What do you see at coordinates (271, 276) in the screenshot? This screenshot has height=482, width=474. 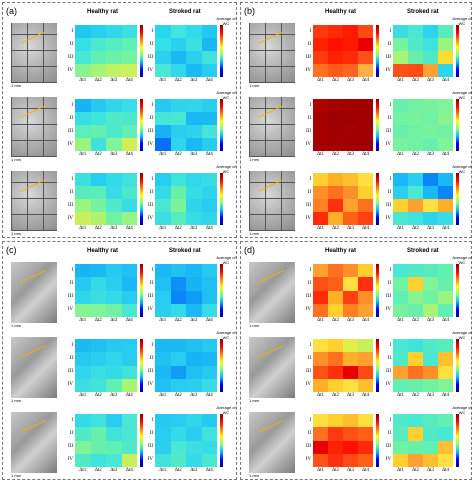 I see `arrow-annotation` at bounding box center [271, 276].